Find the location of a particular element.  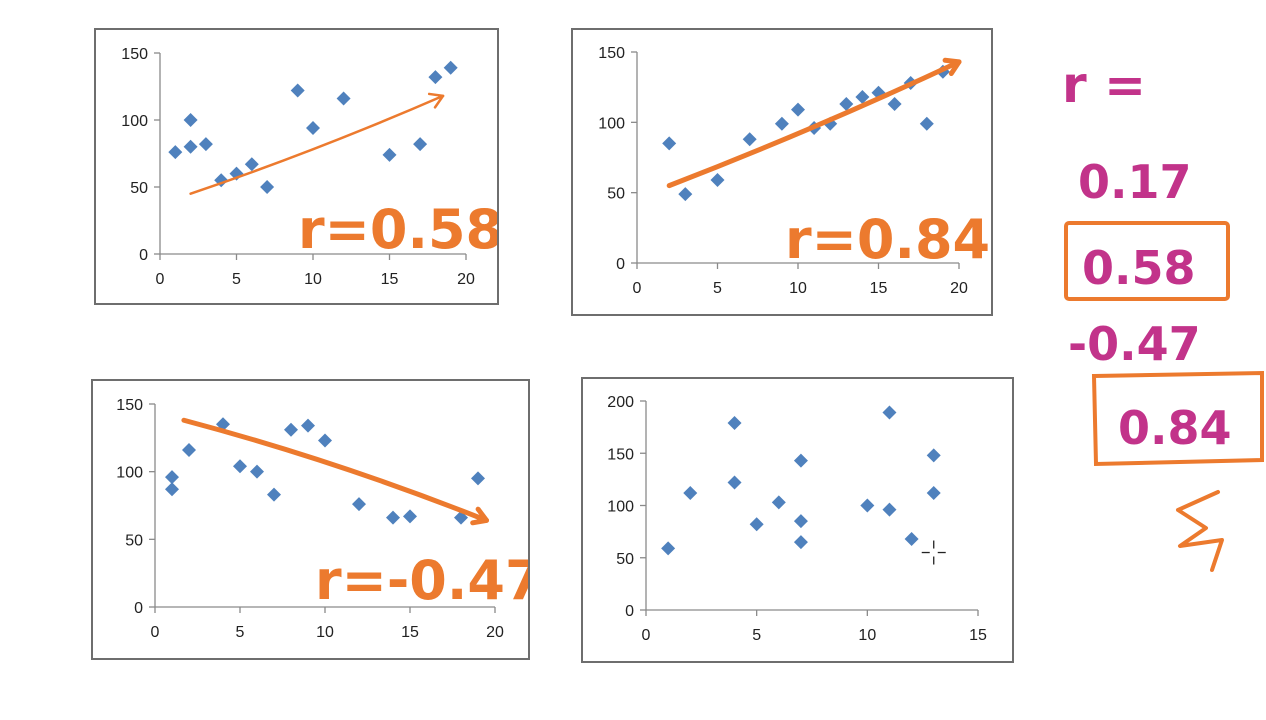

chart-plot-1: 0 50 100 150 0 5 10 15 20 r=0.58 is located at coordinates (309, 167).